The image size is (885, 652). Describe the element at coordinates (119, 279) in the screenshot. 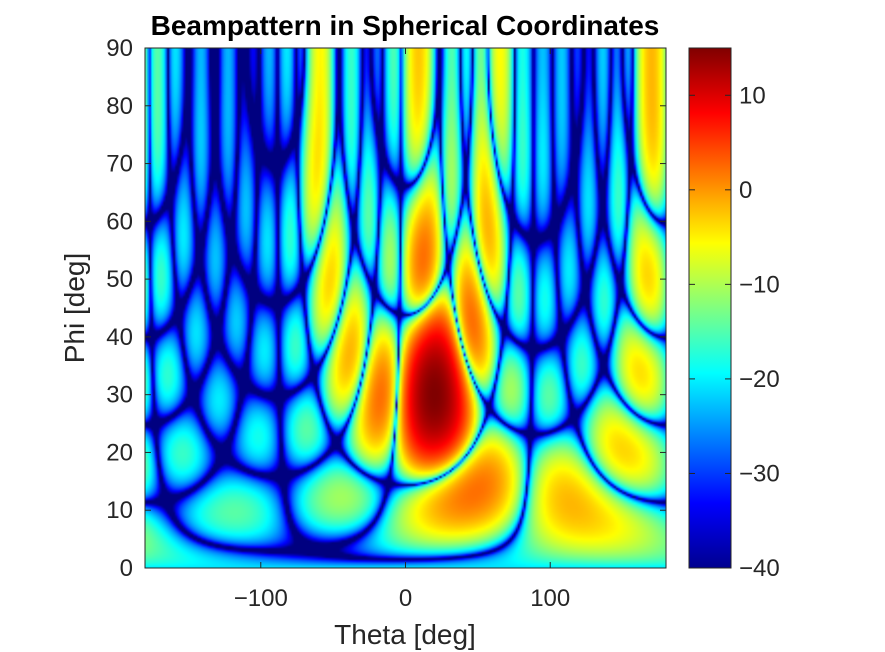

I see `y-tick-label: 50` at that location.